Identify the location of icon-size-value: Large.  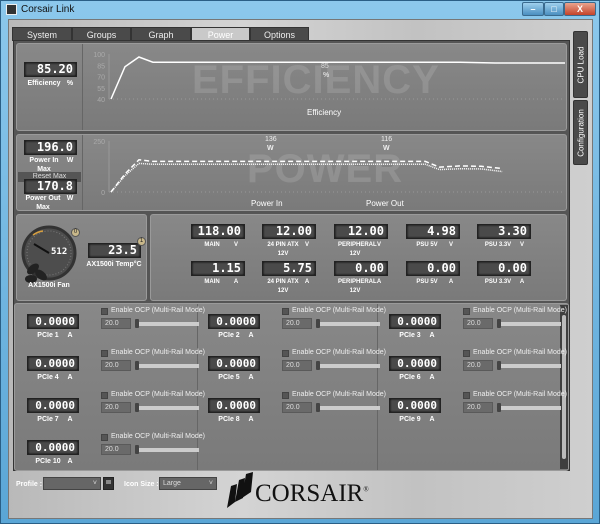
(172, 483).